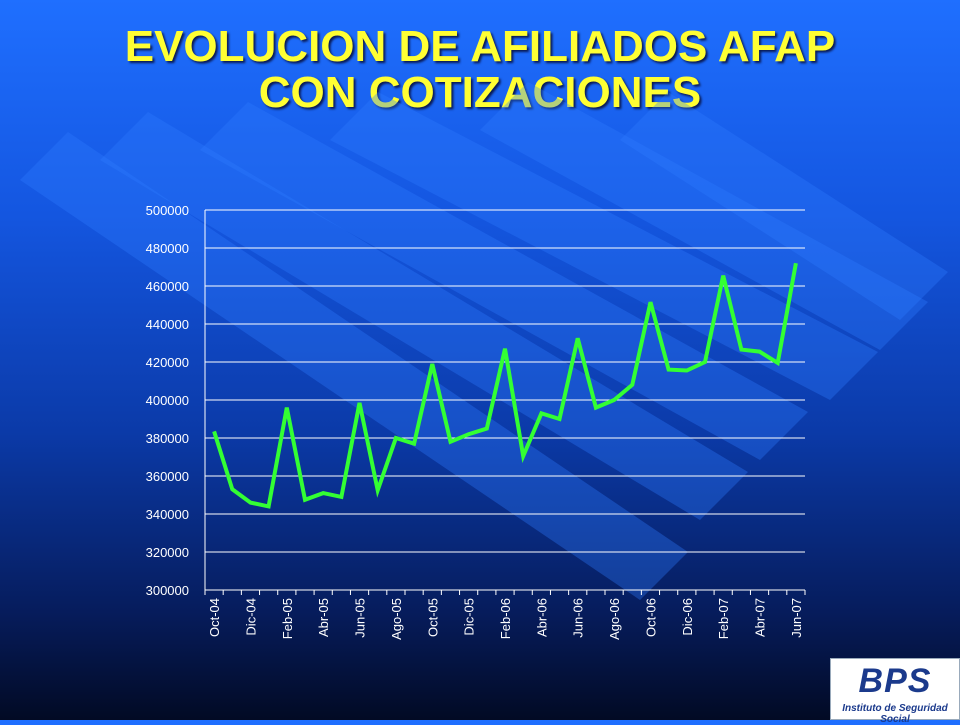  What do you see at coordinates (167, 210) in the screenshot?
I see `y-tick-label: 500000` at bounding box center [167, 210].